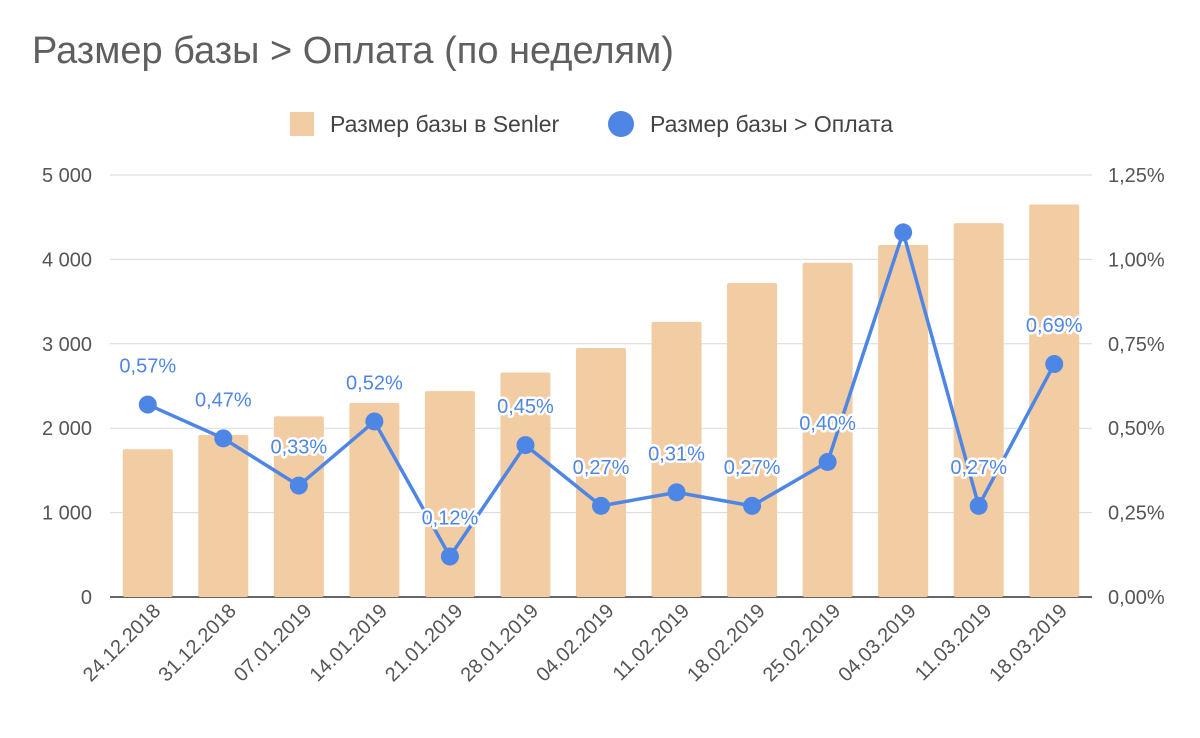 This screenshot has height=738, width=1200. Describe the element at coordinates (772, 123) in the screenshot. I see `legend-label-line: Размер базы > Оплата` at that location.